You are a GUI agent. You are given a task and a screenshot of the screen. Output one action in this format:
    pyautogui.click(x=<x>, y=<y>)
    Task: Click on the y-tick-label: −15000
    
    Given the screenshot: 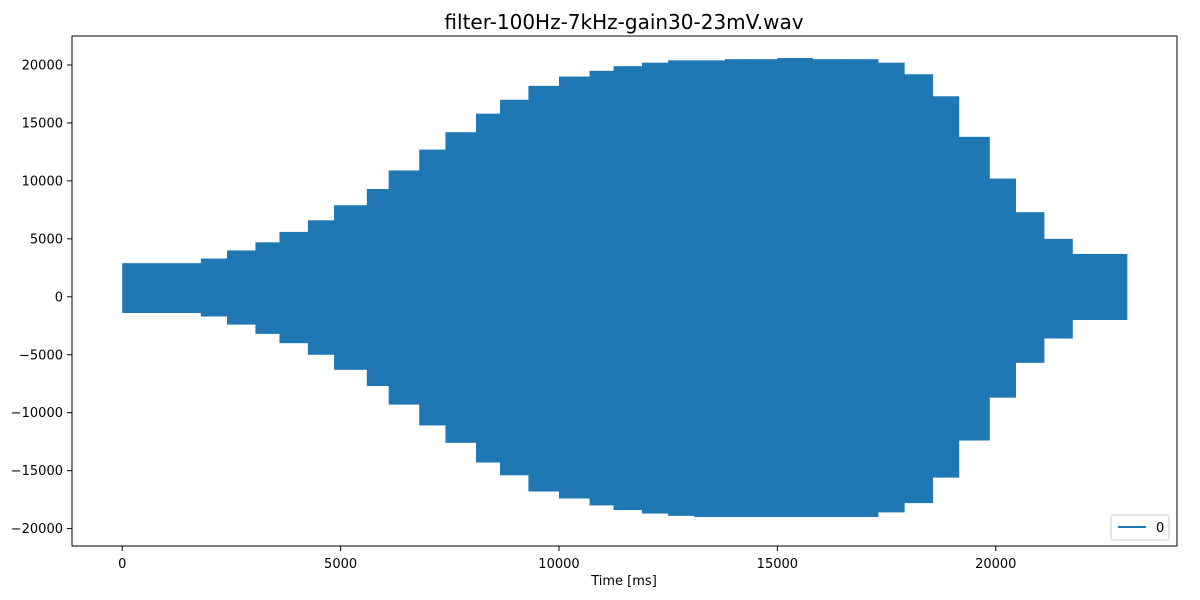 What is the action you would take?
    pyautogui.click(x=37, y=471)
    